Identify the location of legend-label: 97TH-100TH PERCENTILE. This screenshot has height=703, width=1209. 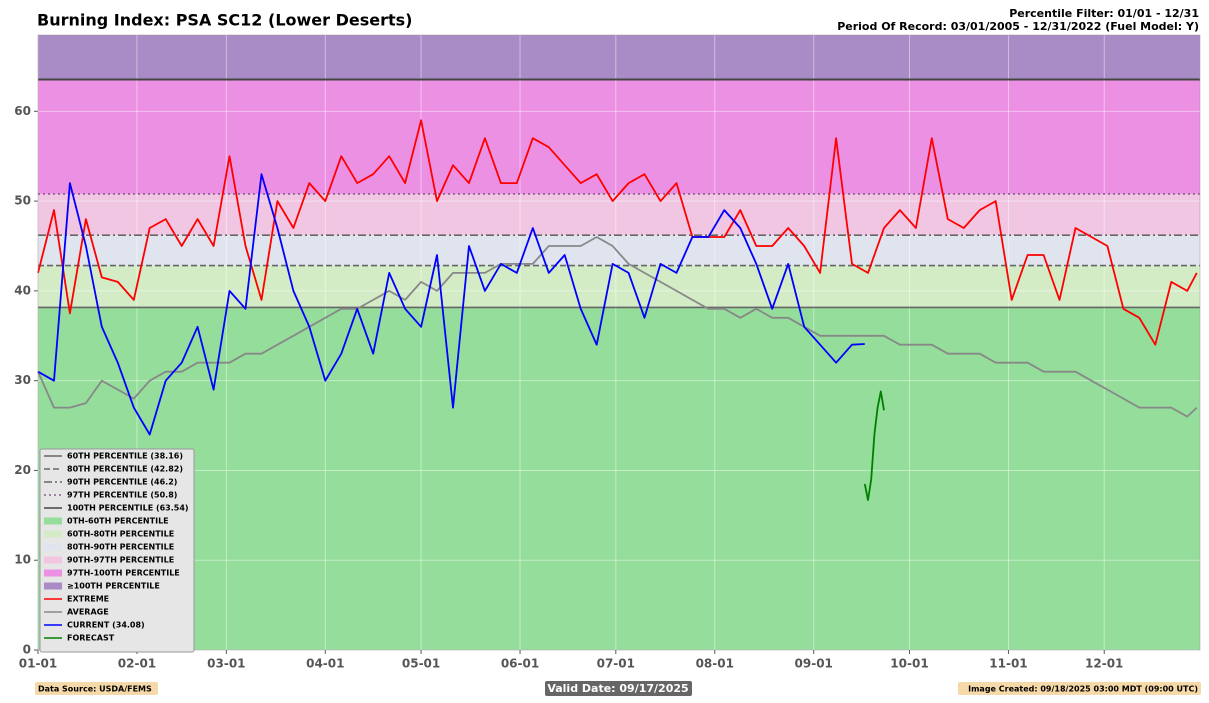
(123, 573).